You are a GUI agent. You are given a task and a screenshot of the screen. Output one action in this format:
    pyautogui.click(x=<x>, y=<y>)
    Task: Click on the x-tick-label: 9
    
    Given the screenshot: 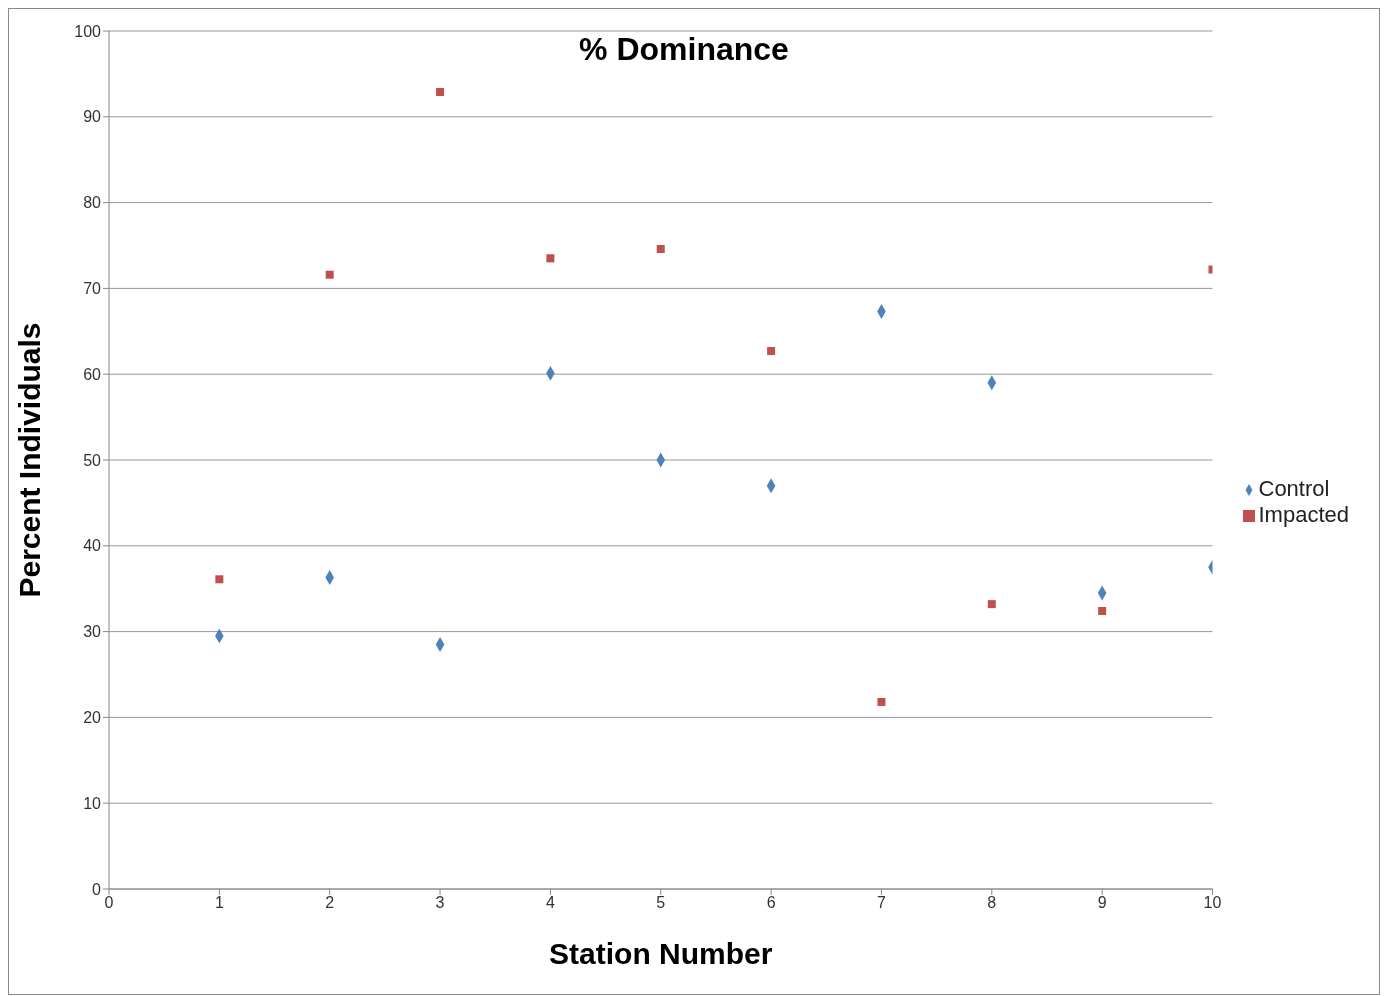 What is the action you would take?
    pyautogui.click(x=1102, y=903)
    